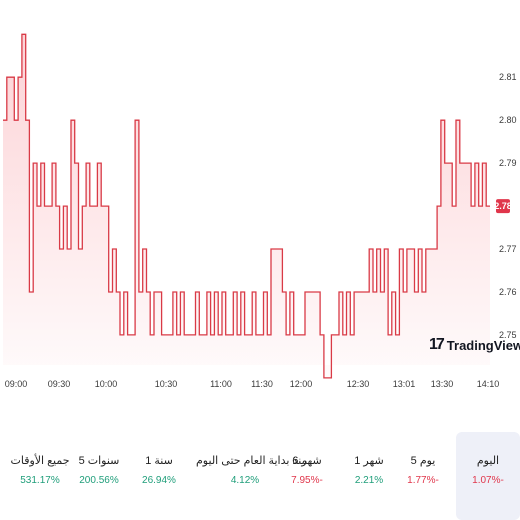  Describe the element at coordinates (262, 384) in the screenshot. I see `x-tick-label: 11:30` at that location.